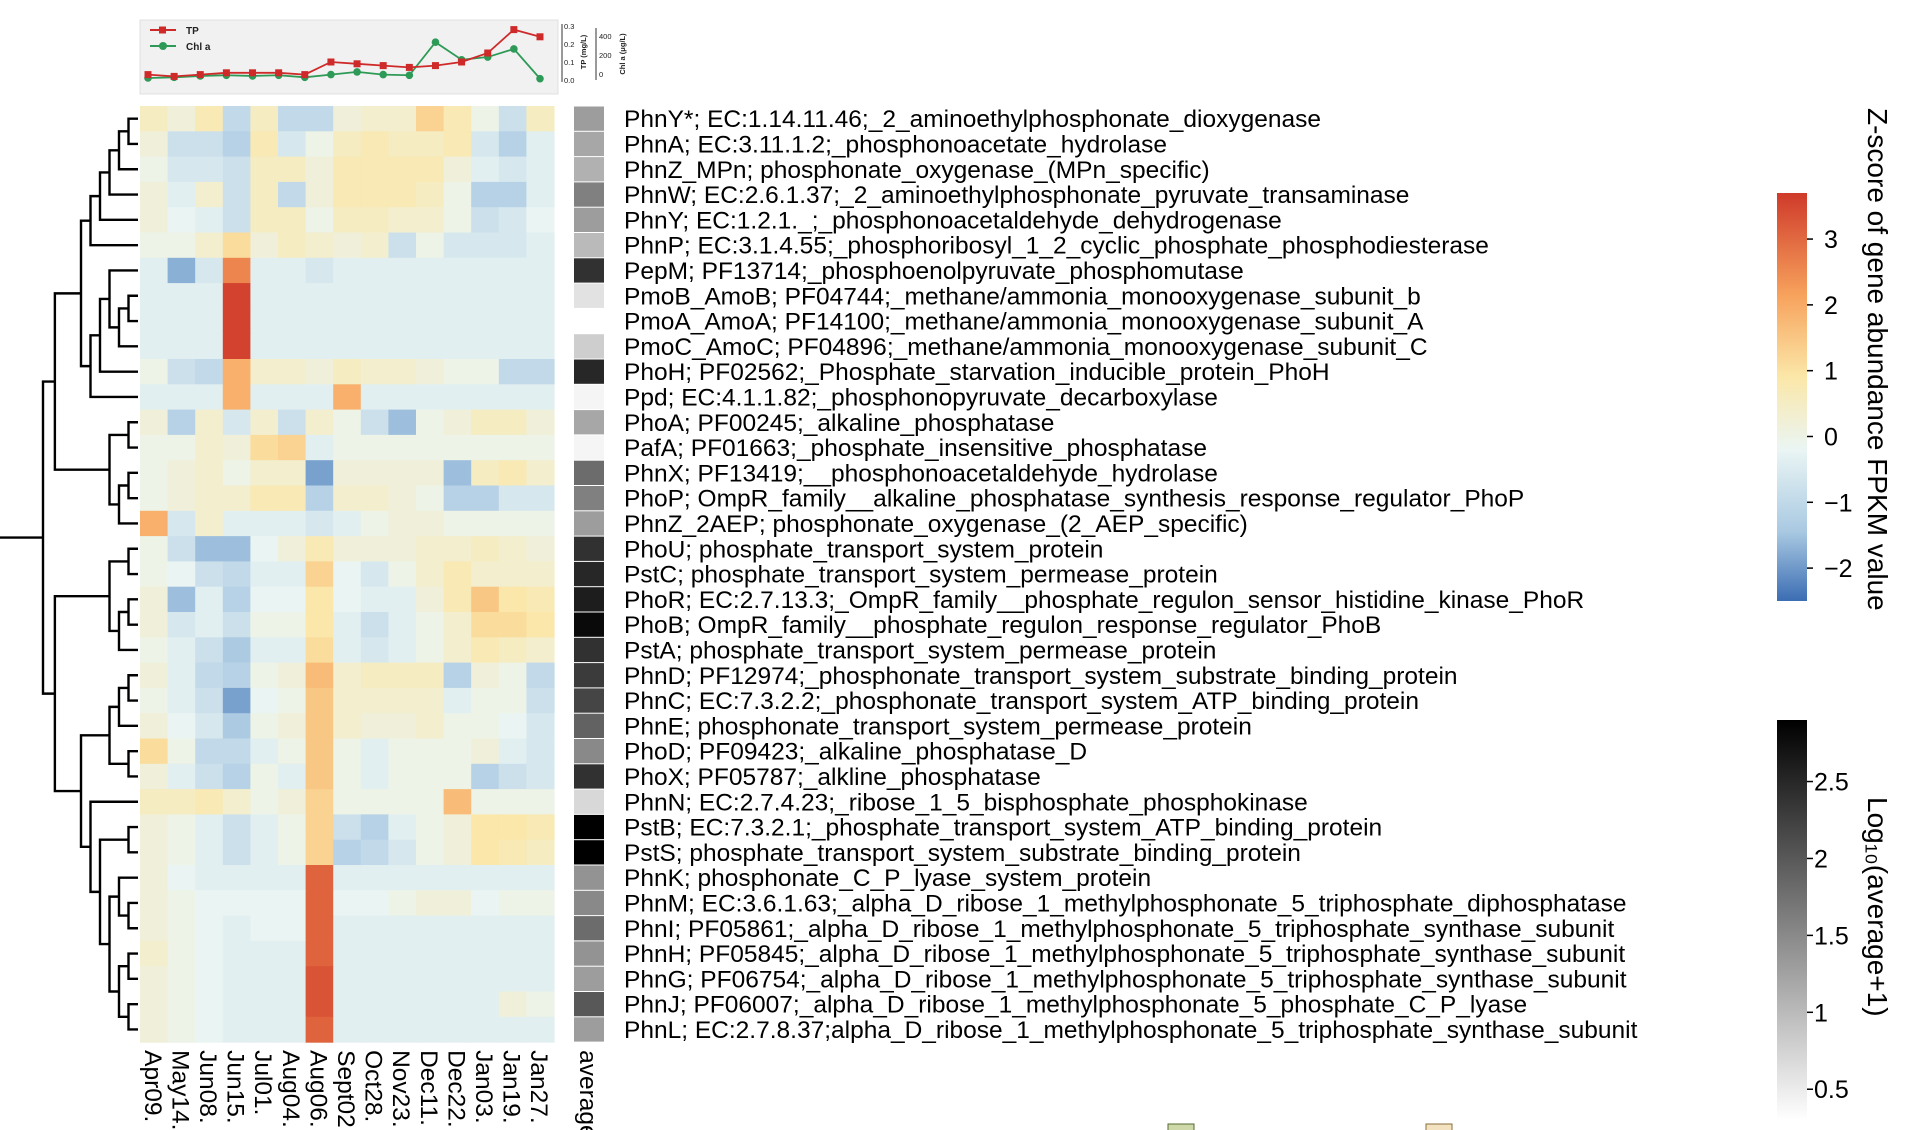  What do you see at coordinates (1831, 306) in the screenshot?
I see `zscore-tick-label: 2` at bounding box center [1831, 306].